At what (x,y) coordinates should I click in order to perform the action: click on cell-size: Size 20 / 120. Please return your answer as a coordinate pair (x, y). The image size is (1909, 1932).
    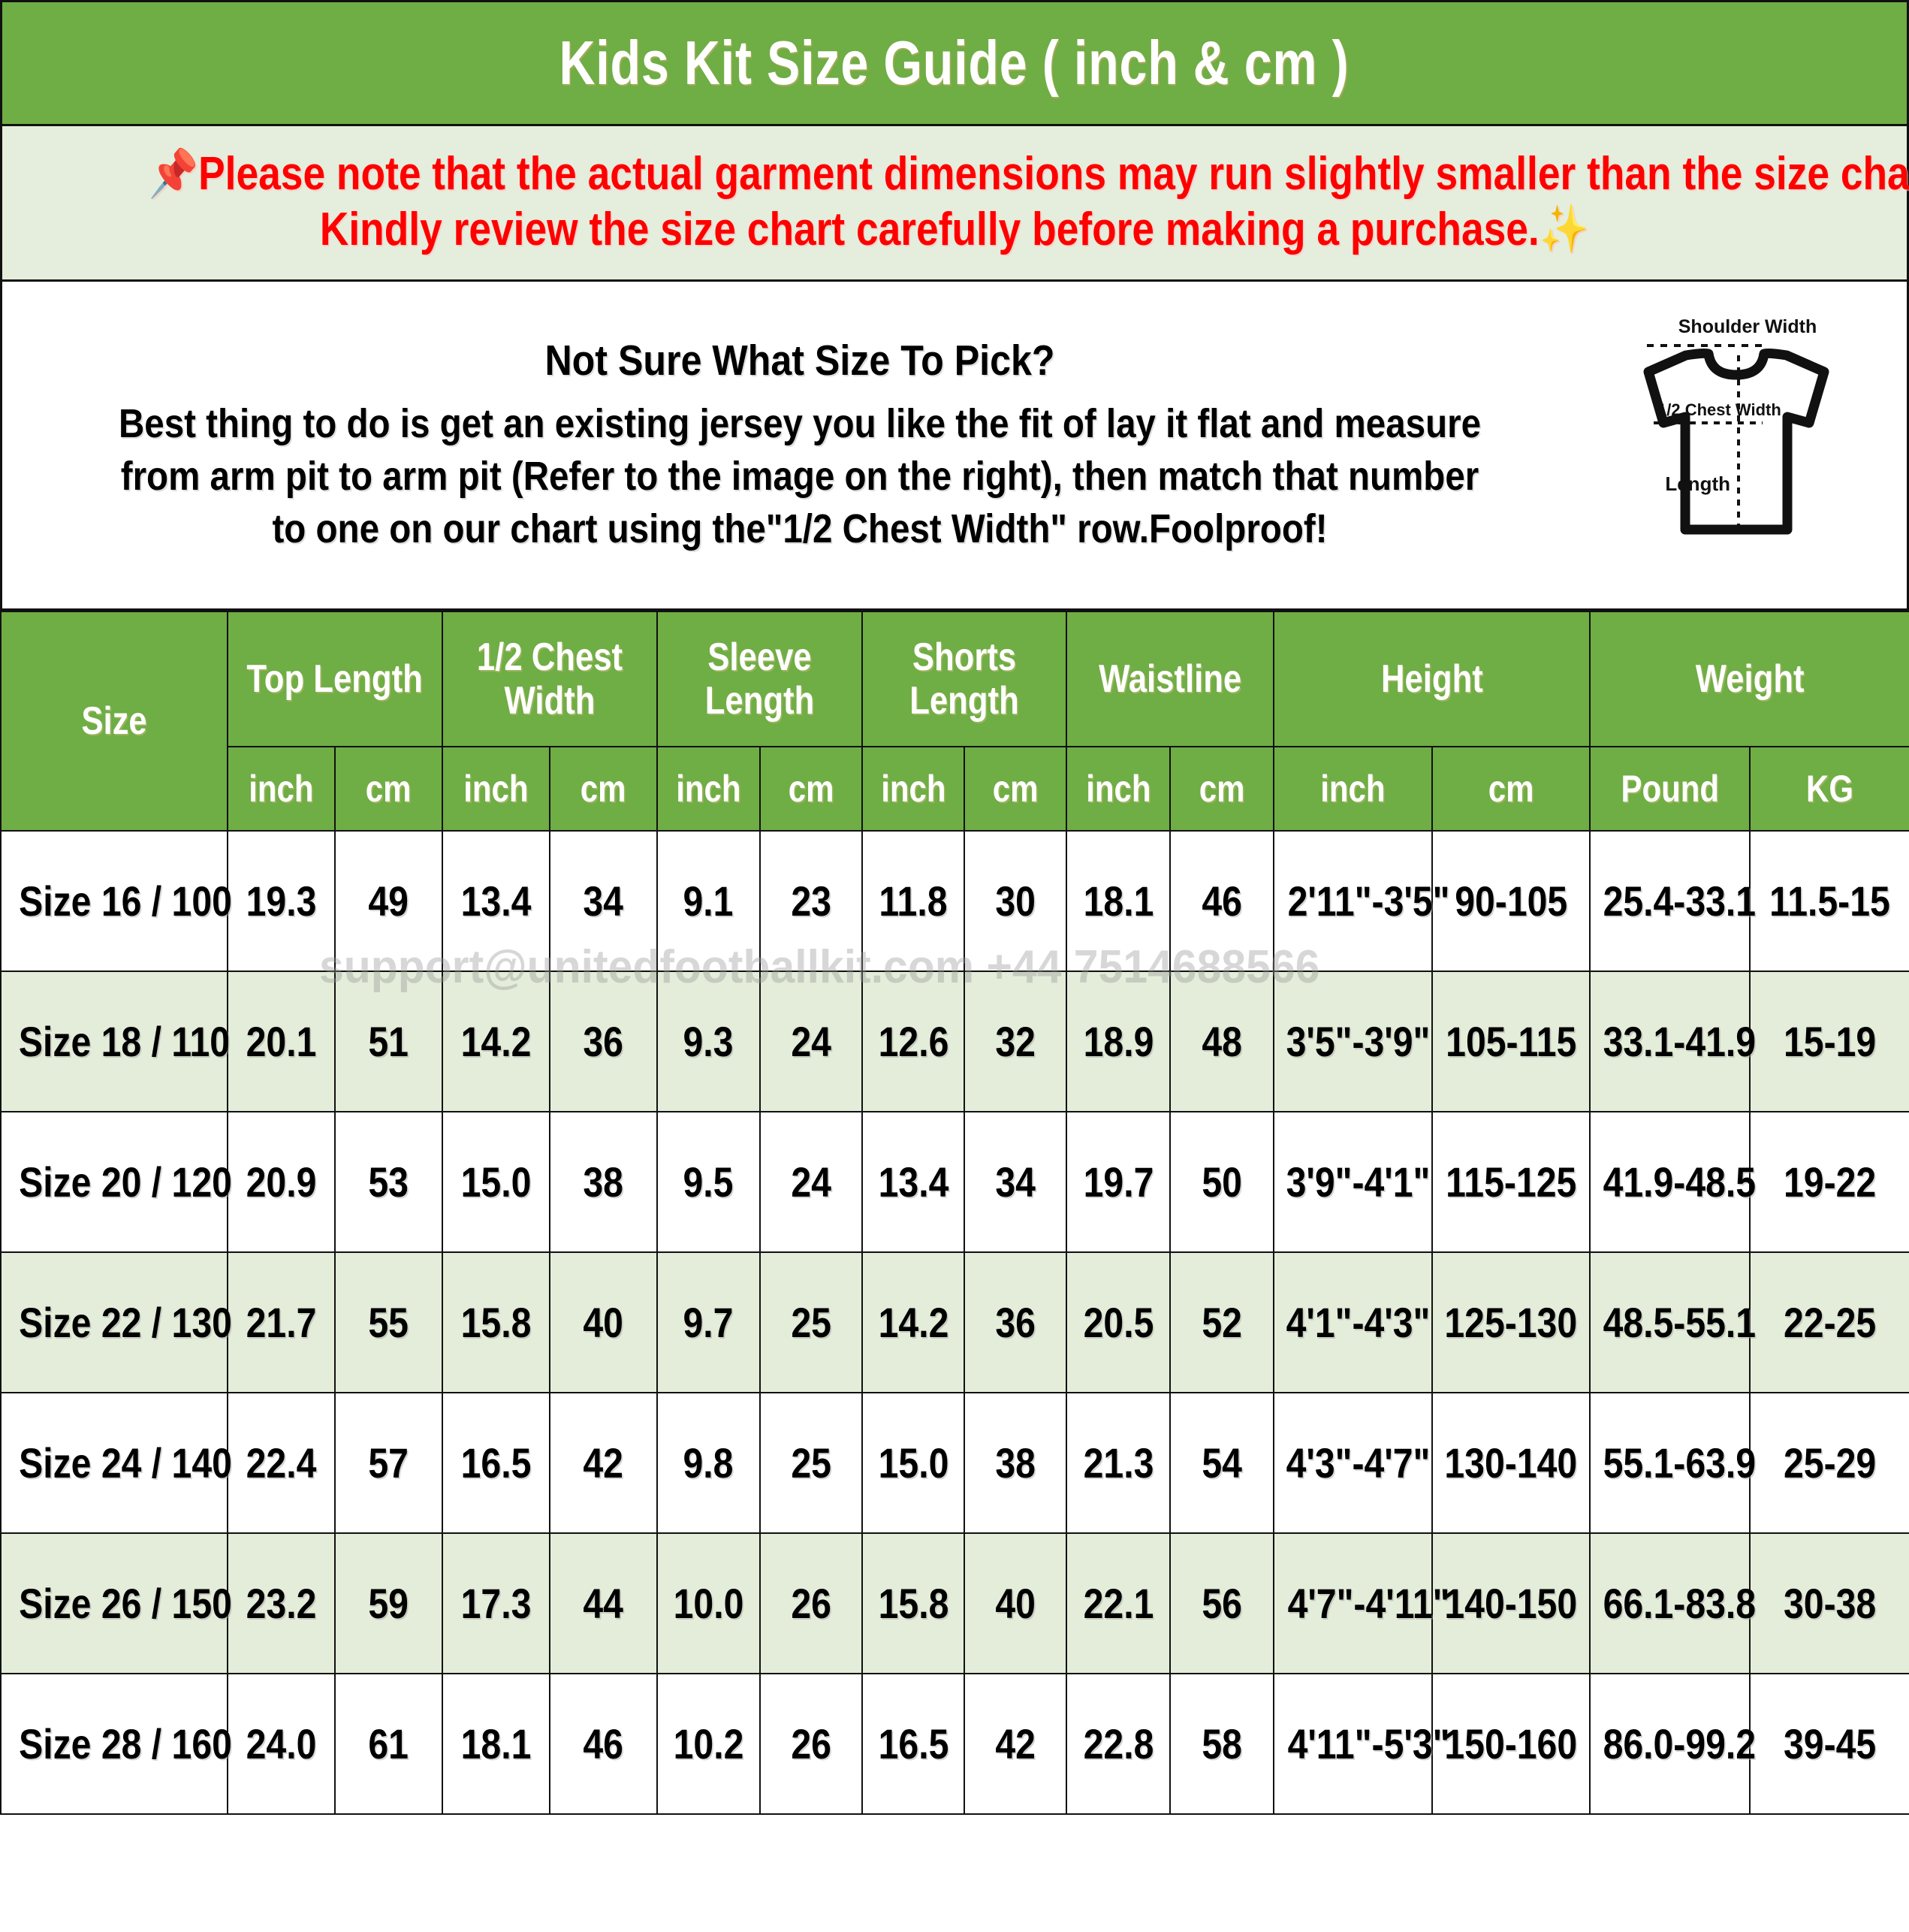
    Looking at the image, I should click on (116, 1182).